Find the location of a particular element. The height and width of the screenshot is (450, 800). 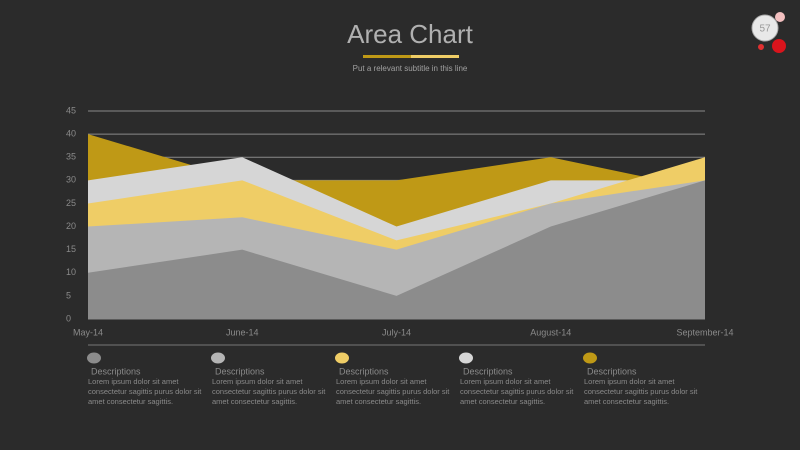

y-tick-label: 20 is located at coordinates (71, 226).